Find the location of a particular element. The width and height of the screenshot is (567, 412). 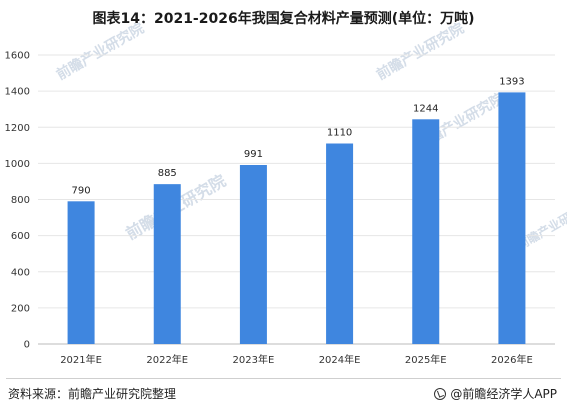

x-tick-label: 2021年E is located at coordinates (81, 359).